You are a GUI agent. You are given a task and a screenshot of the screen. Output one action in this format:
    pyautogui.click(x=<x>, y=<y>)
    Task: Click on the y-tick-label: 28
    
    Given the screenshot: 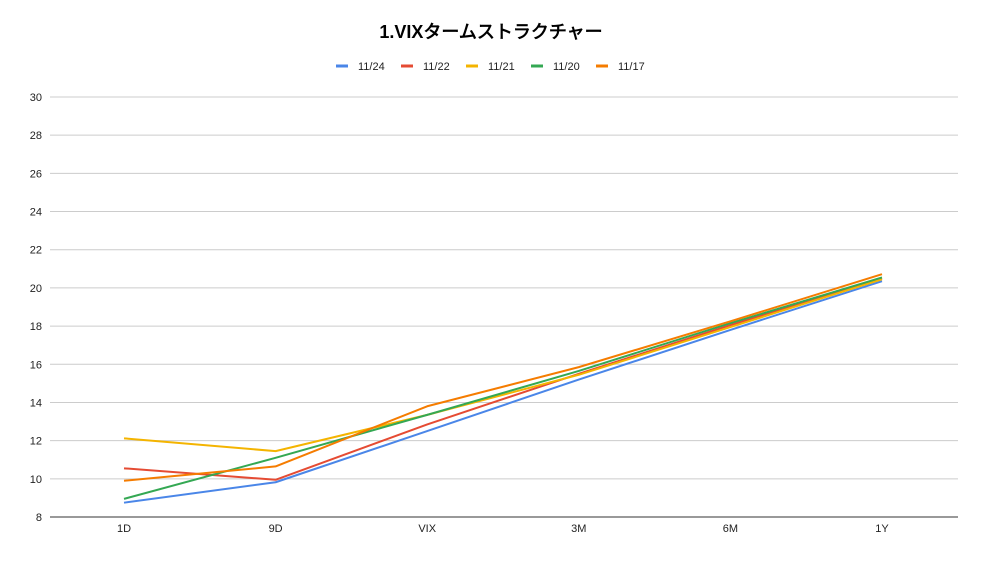 What is the action you would take?
    pyautogui.click(x=36, y=136)
    